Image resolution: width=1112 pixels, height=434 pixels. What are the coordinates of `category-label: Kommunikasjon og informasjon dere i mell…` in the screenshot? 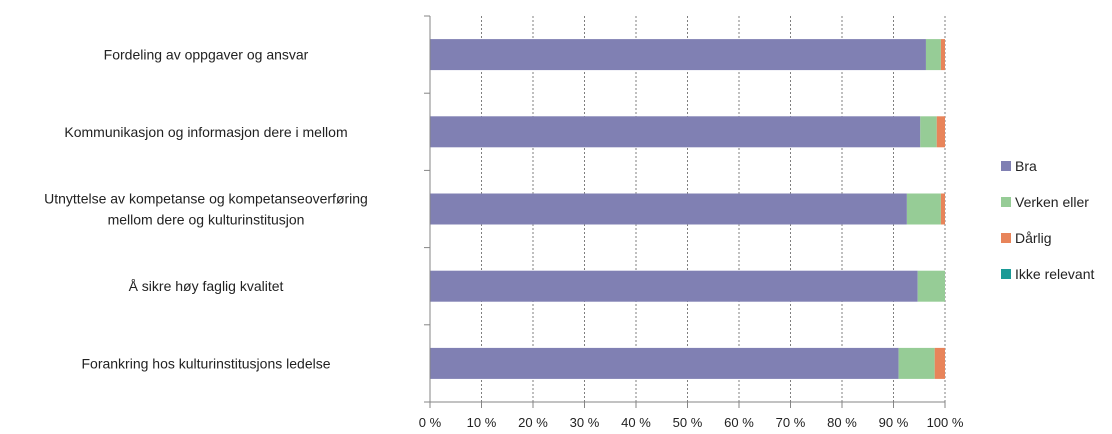 It's located at (205, 132).